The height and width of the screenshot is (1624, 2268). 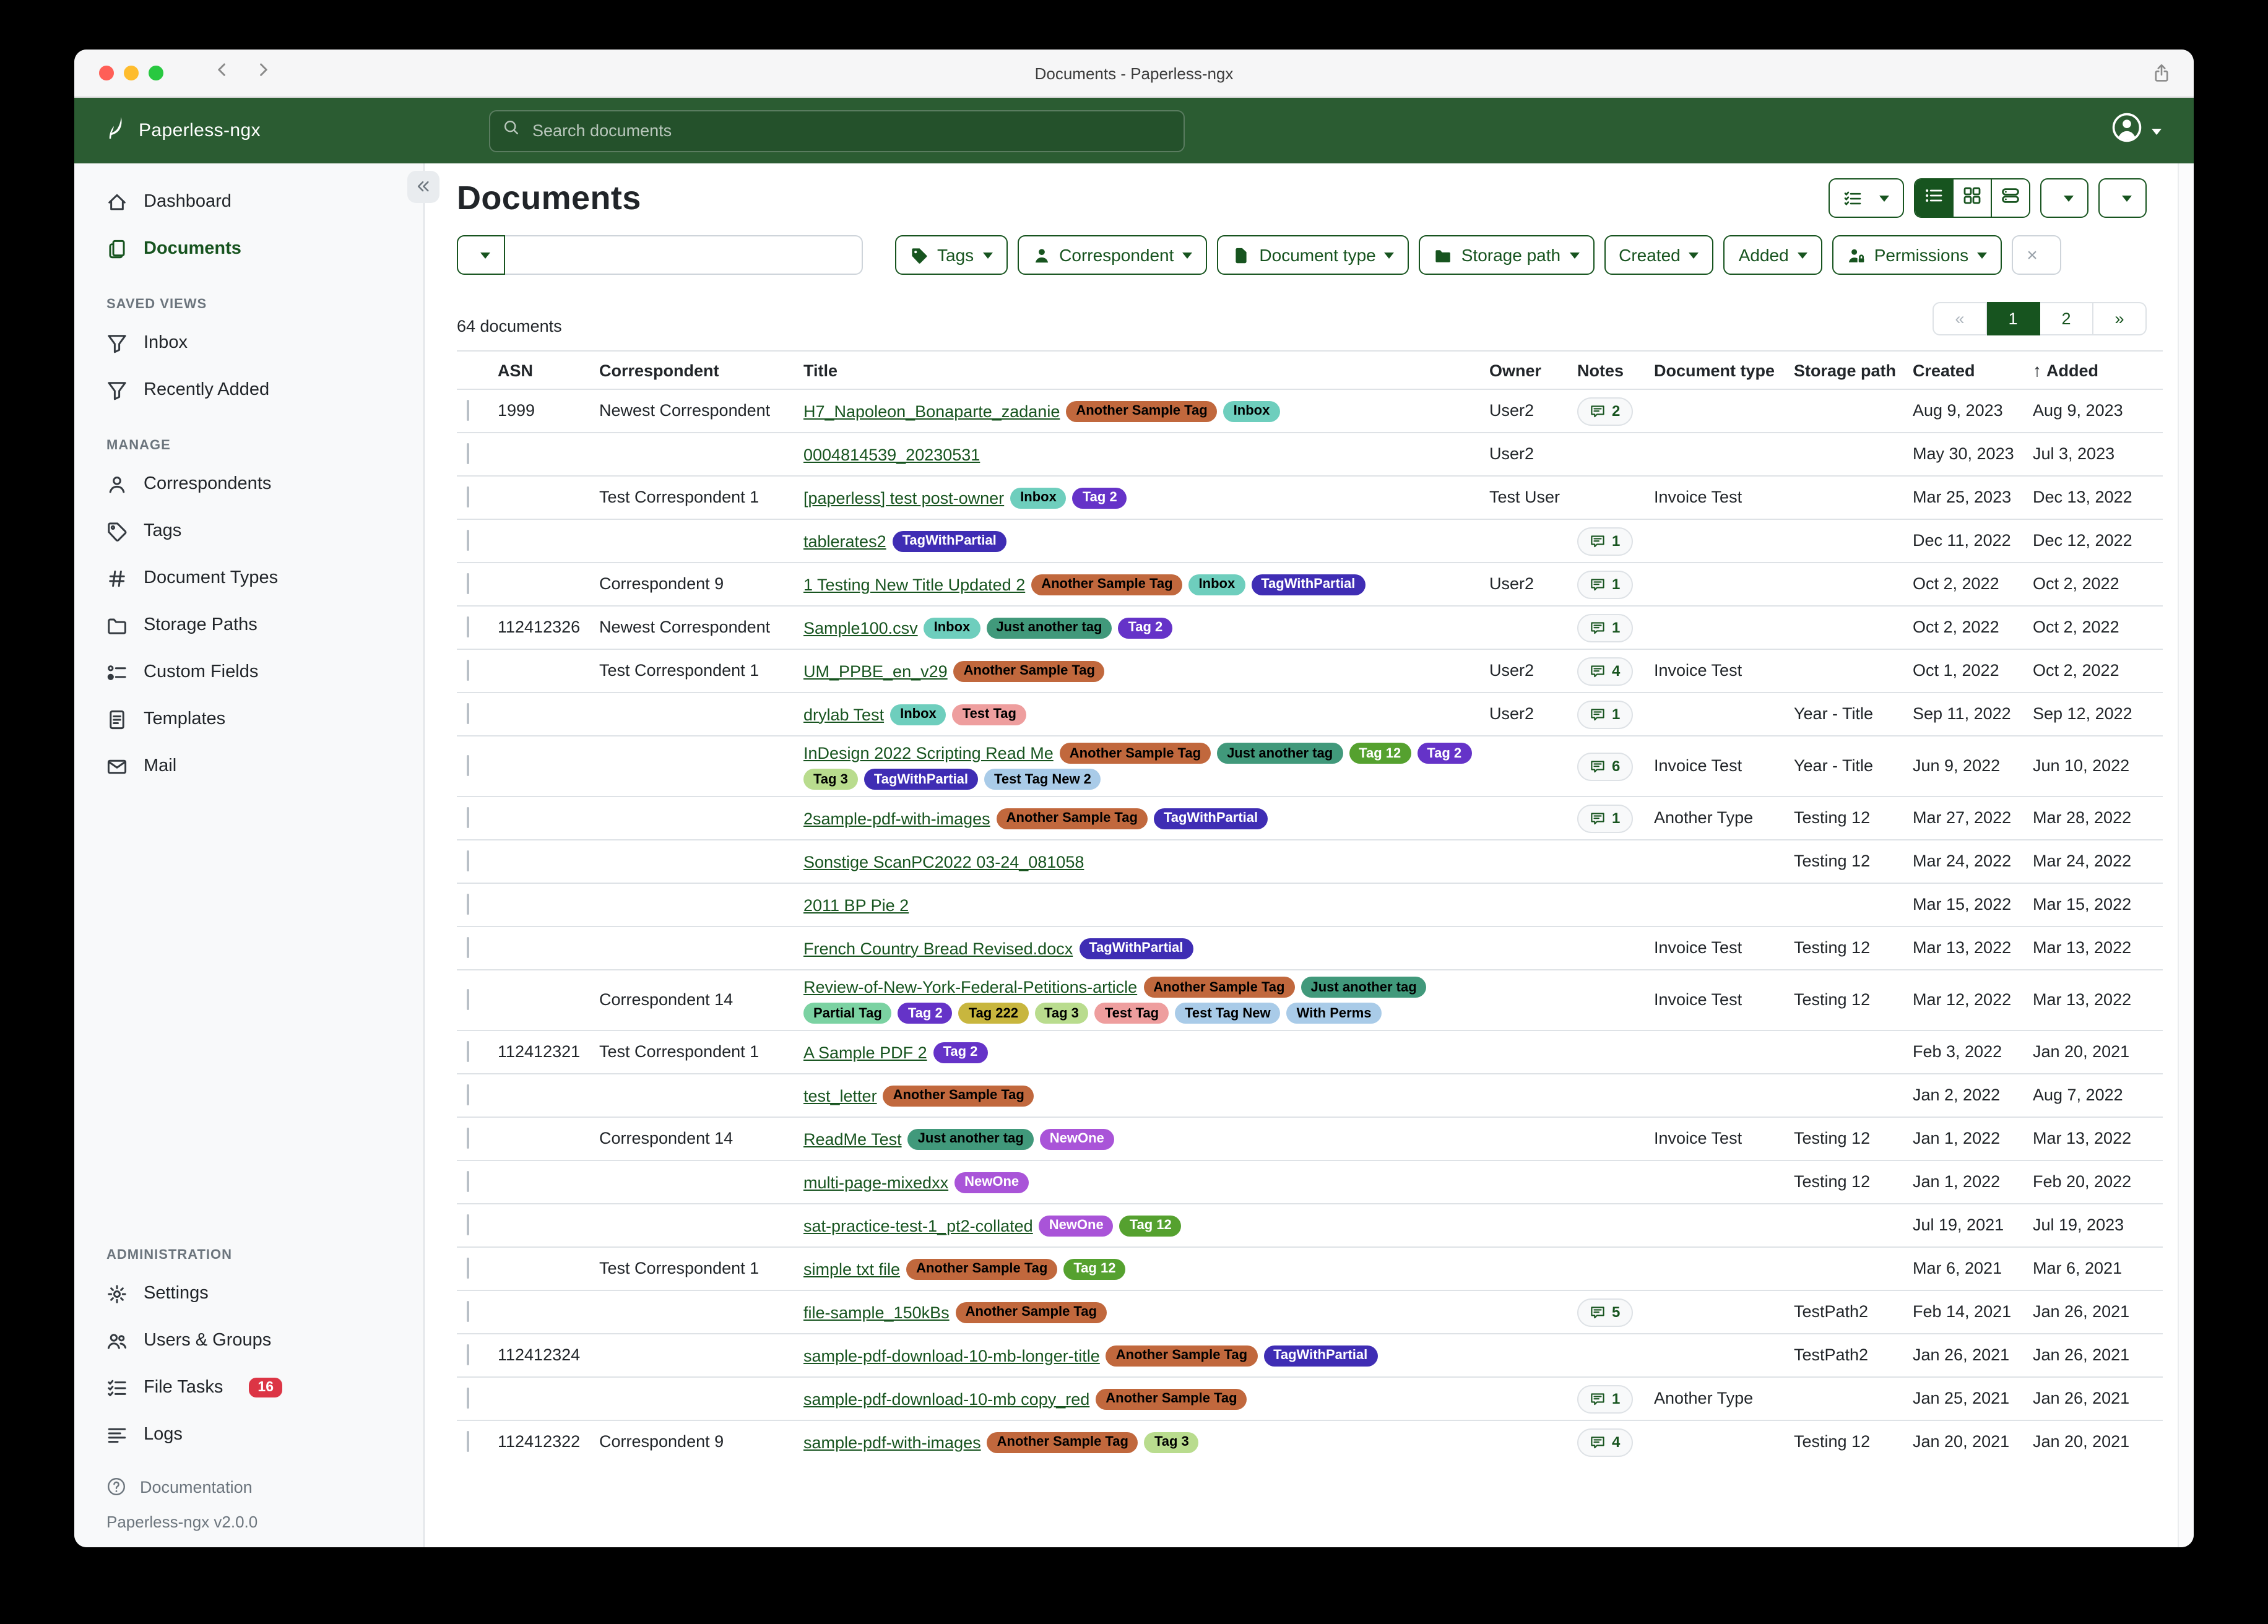 What do you see at coordinates (844, 714) in the screenshot?
I see `document-title-link: drylab Test` at bounding box center [844, 714].